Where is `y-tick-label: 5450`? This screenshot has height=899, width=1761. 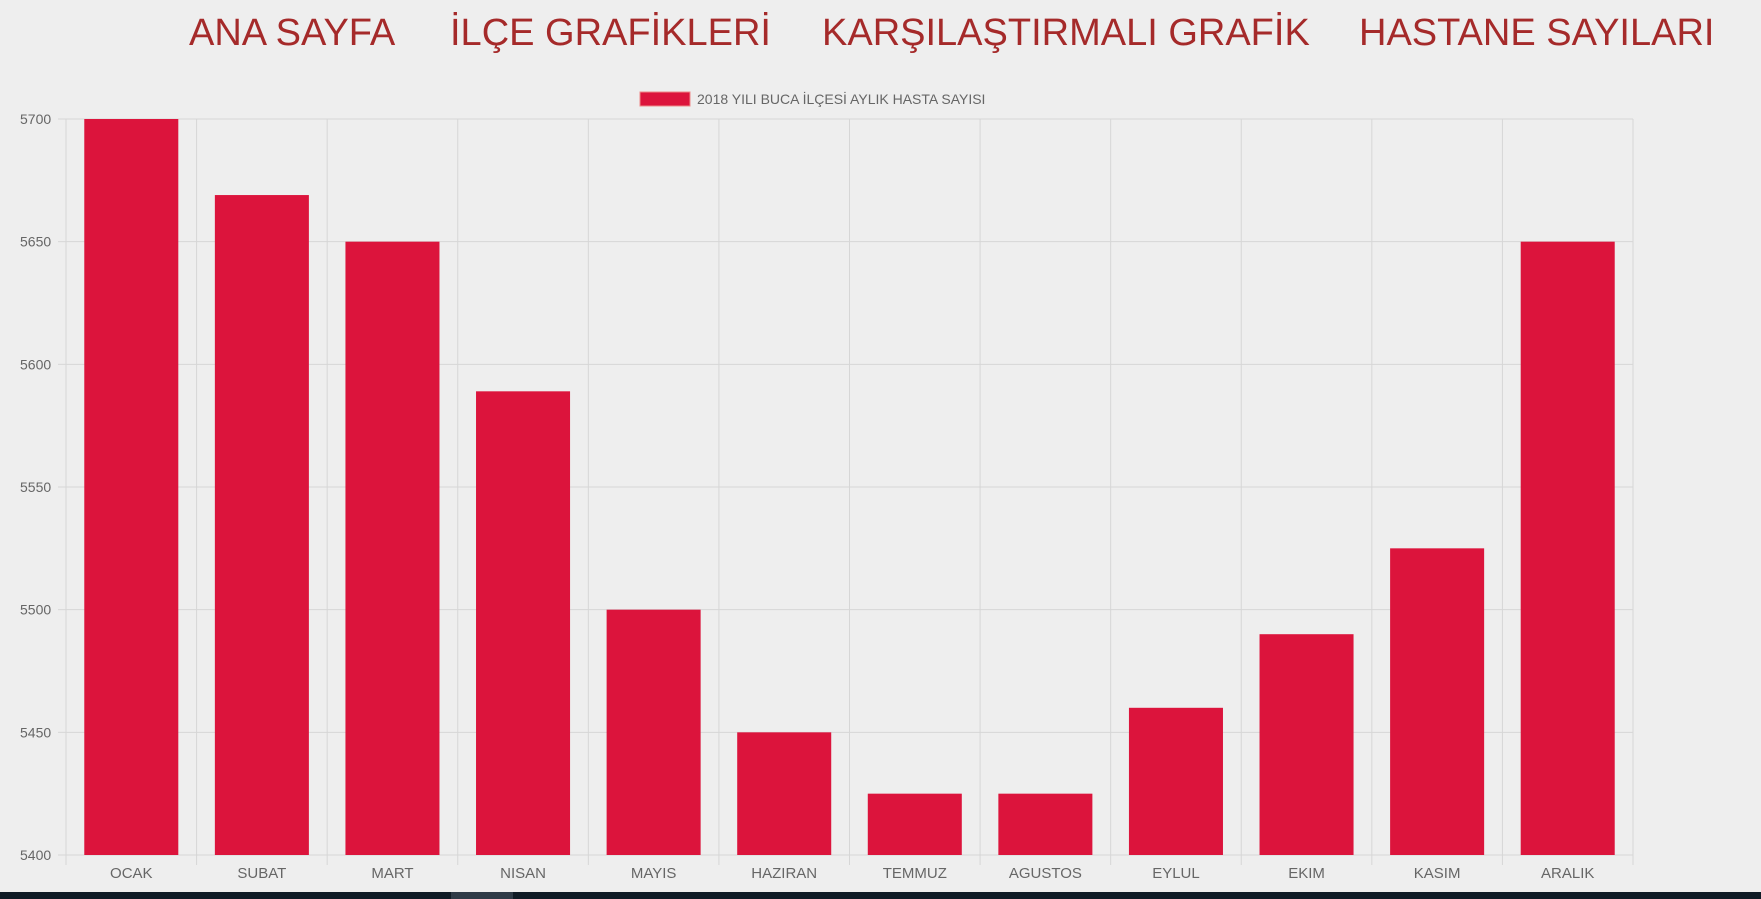
y-tick-label: 5450 is located at coordinates (35, 732).